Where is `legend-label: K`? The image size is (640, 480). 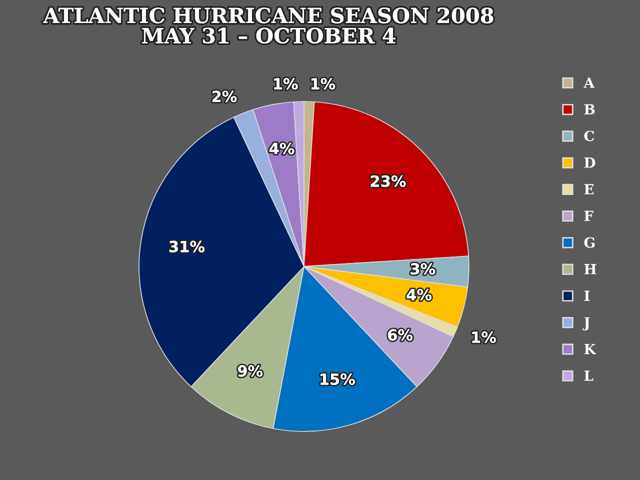 legend-label: K is located at coordinates (590, 349).